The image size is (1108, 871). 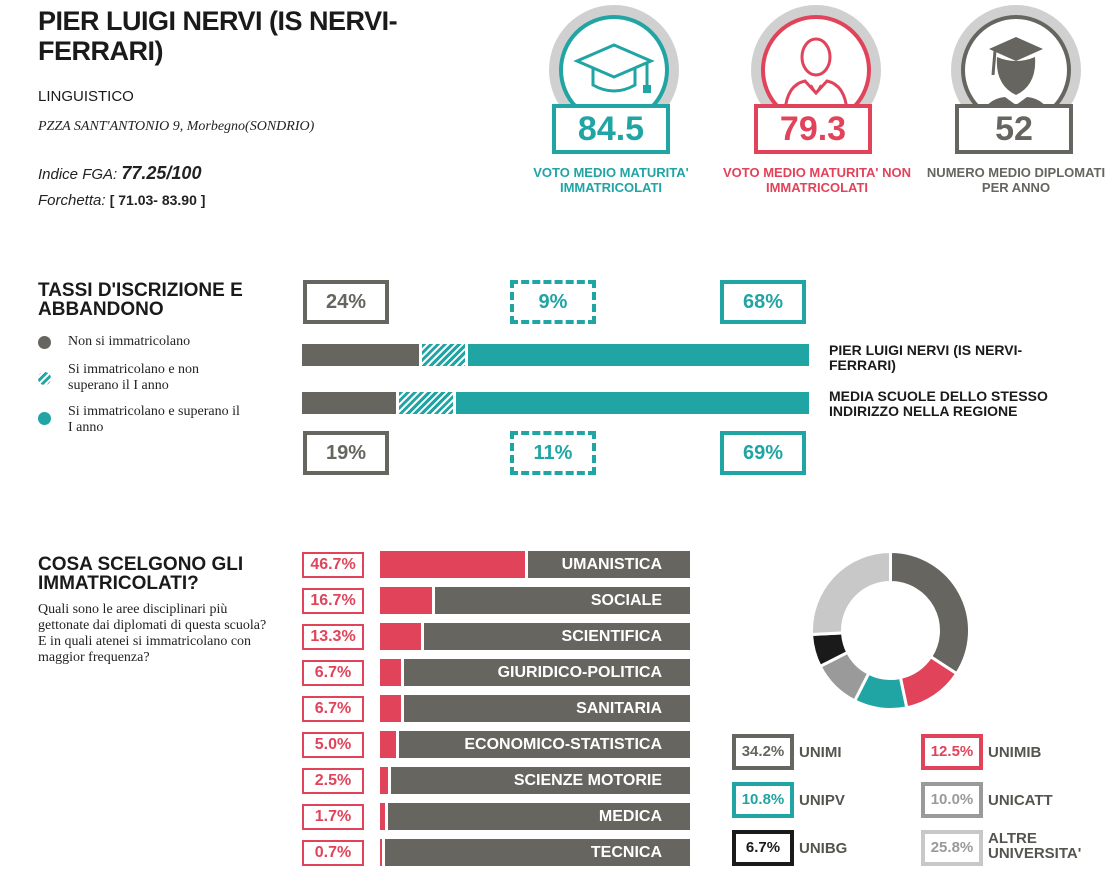 I want to click on area-row: 46.7% UMANISTICA, so click(x=497, y=565).